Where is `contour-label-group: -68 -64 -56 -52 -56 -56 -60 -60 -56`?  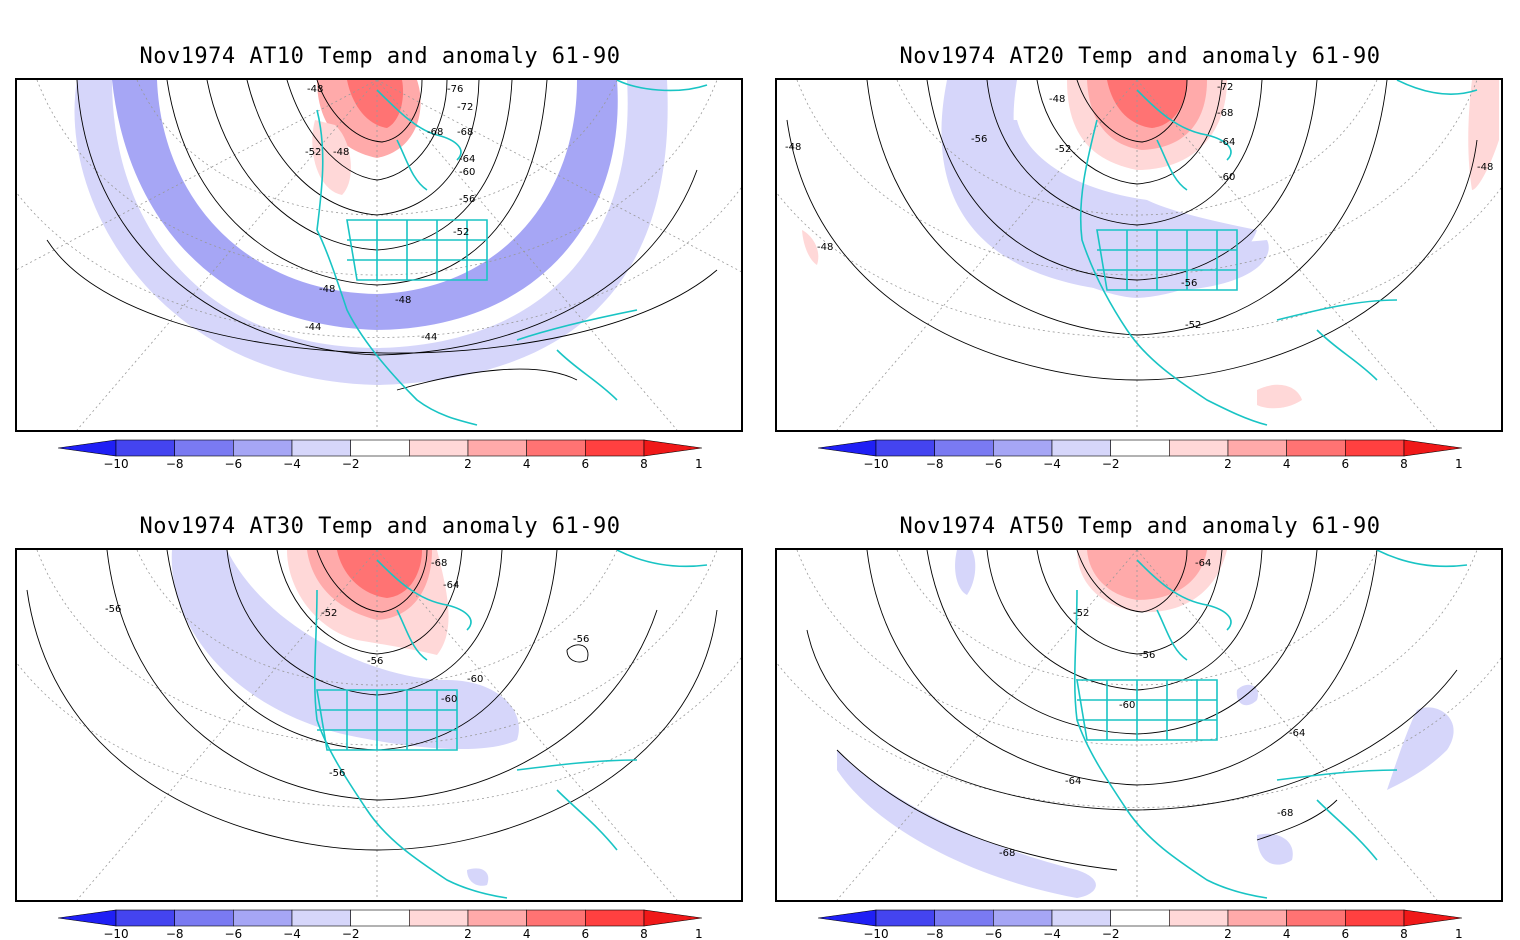 contour-label-group: -68 -64 -56 -52 -56 -56 -60 -60 -56 is located at coordinates (347, 668).